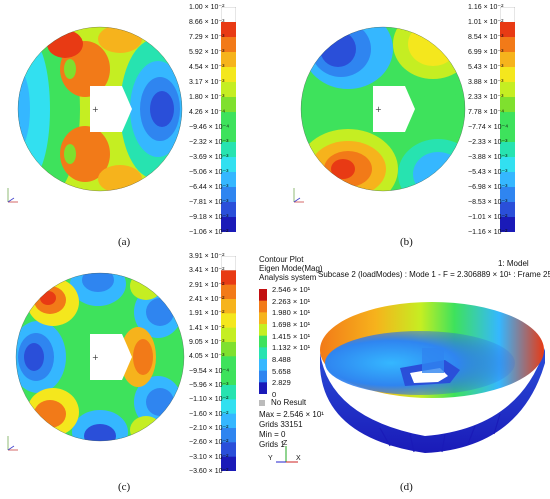 Image resolution: width=550 pixels, height=499 pixels. I want to click on colorbar-tick-label: −5.06 × 10⁻³, so click(209, 172).